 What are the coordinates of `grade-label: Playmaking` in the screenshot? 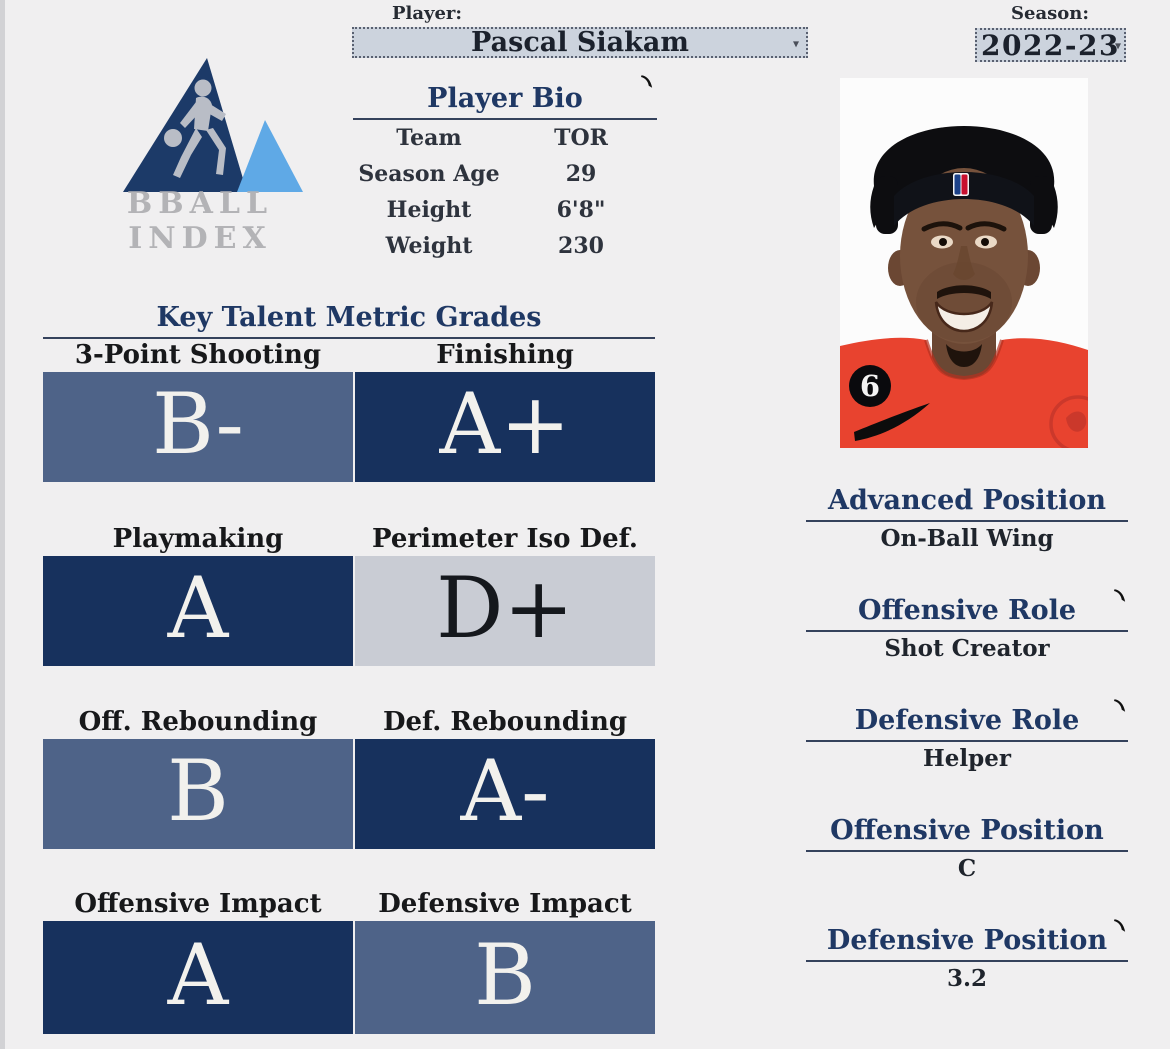 It's located at (198, 539).